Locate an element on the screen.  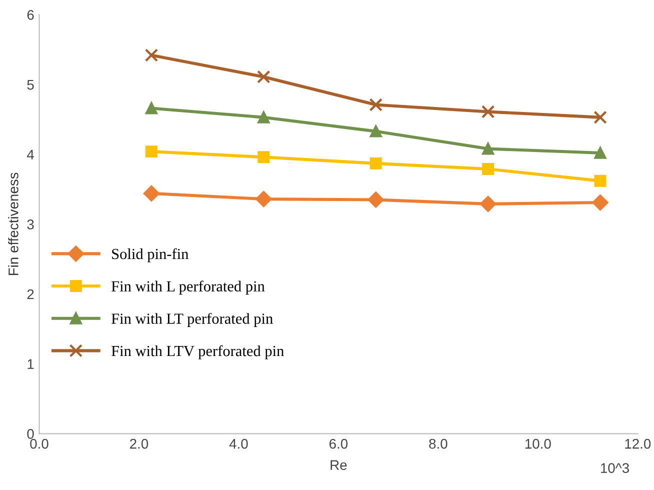
y-tick-label: 2 is located at coordinates (30, 294).